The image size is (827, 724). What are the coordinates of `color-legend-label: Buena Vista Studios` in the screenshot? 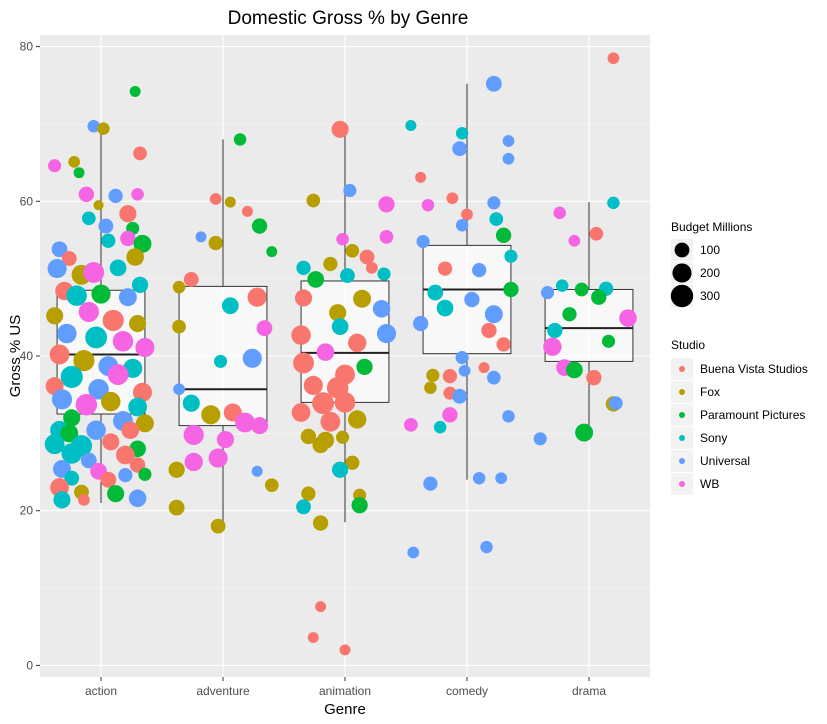 It's located at (754, 369).